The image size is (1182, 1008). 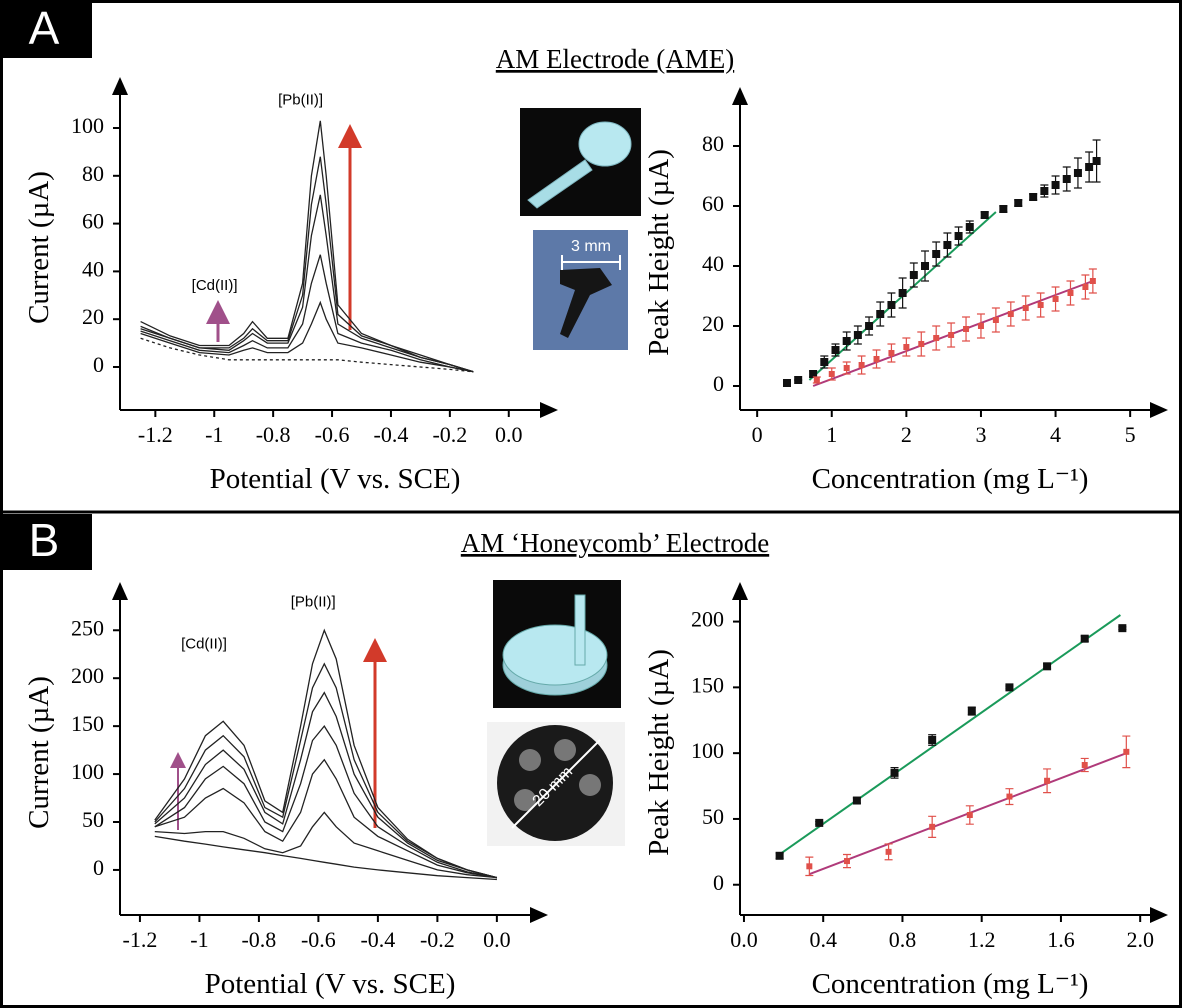 I want to click on y-tick-label: 0, so click(x=718, y=383).